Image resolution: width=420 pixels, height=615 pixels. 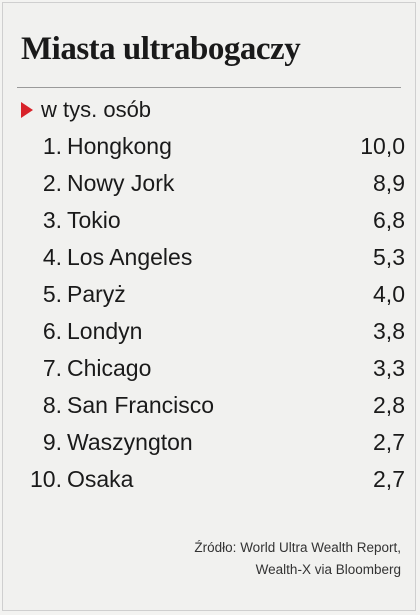 I want to click on rank: 5., so click(x=52, y=294).